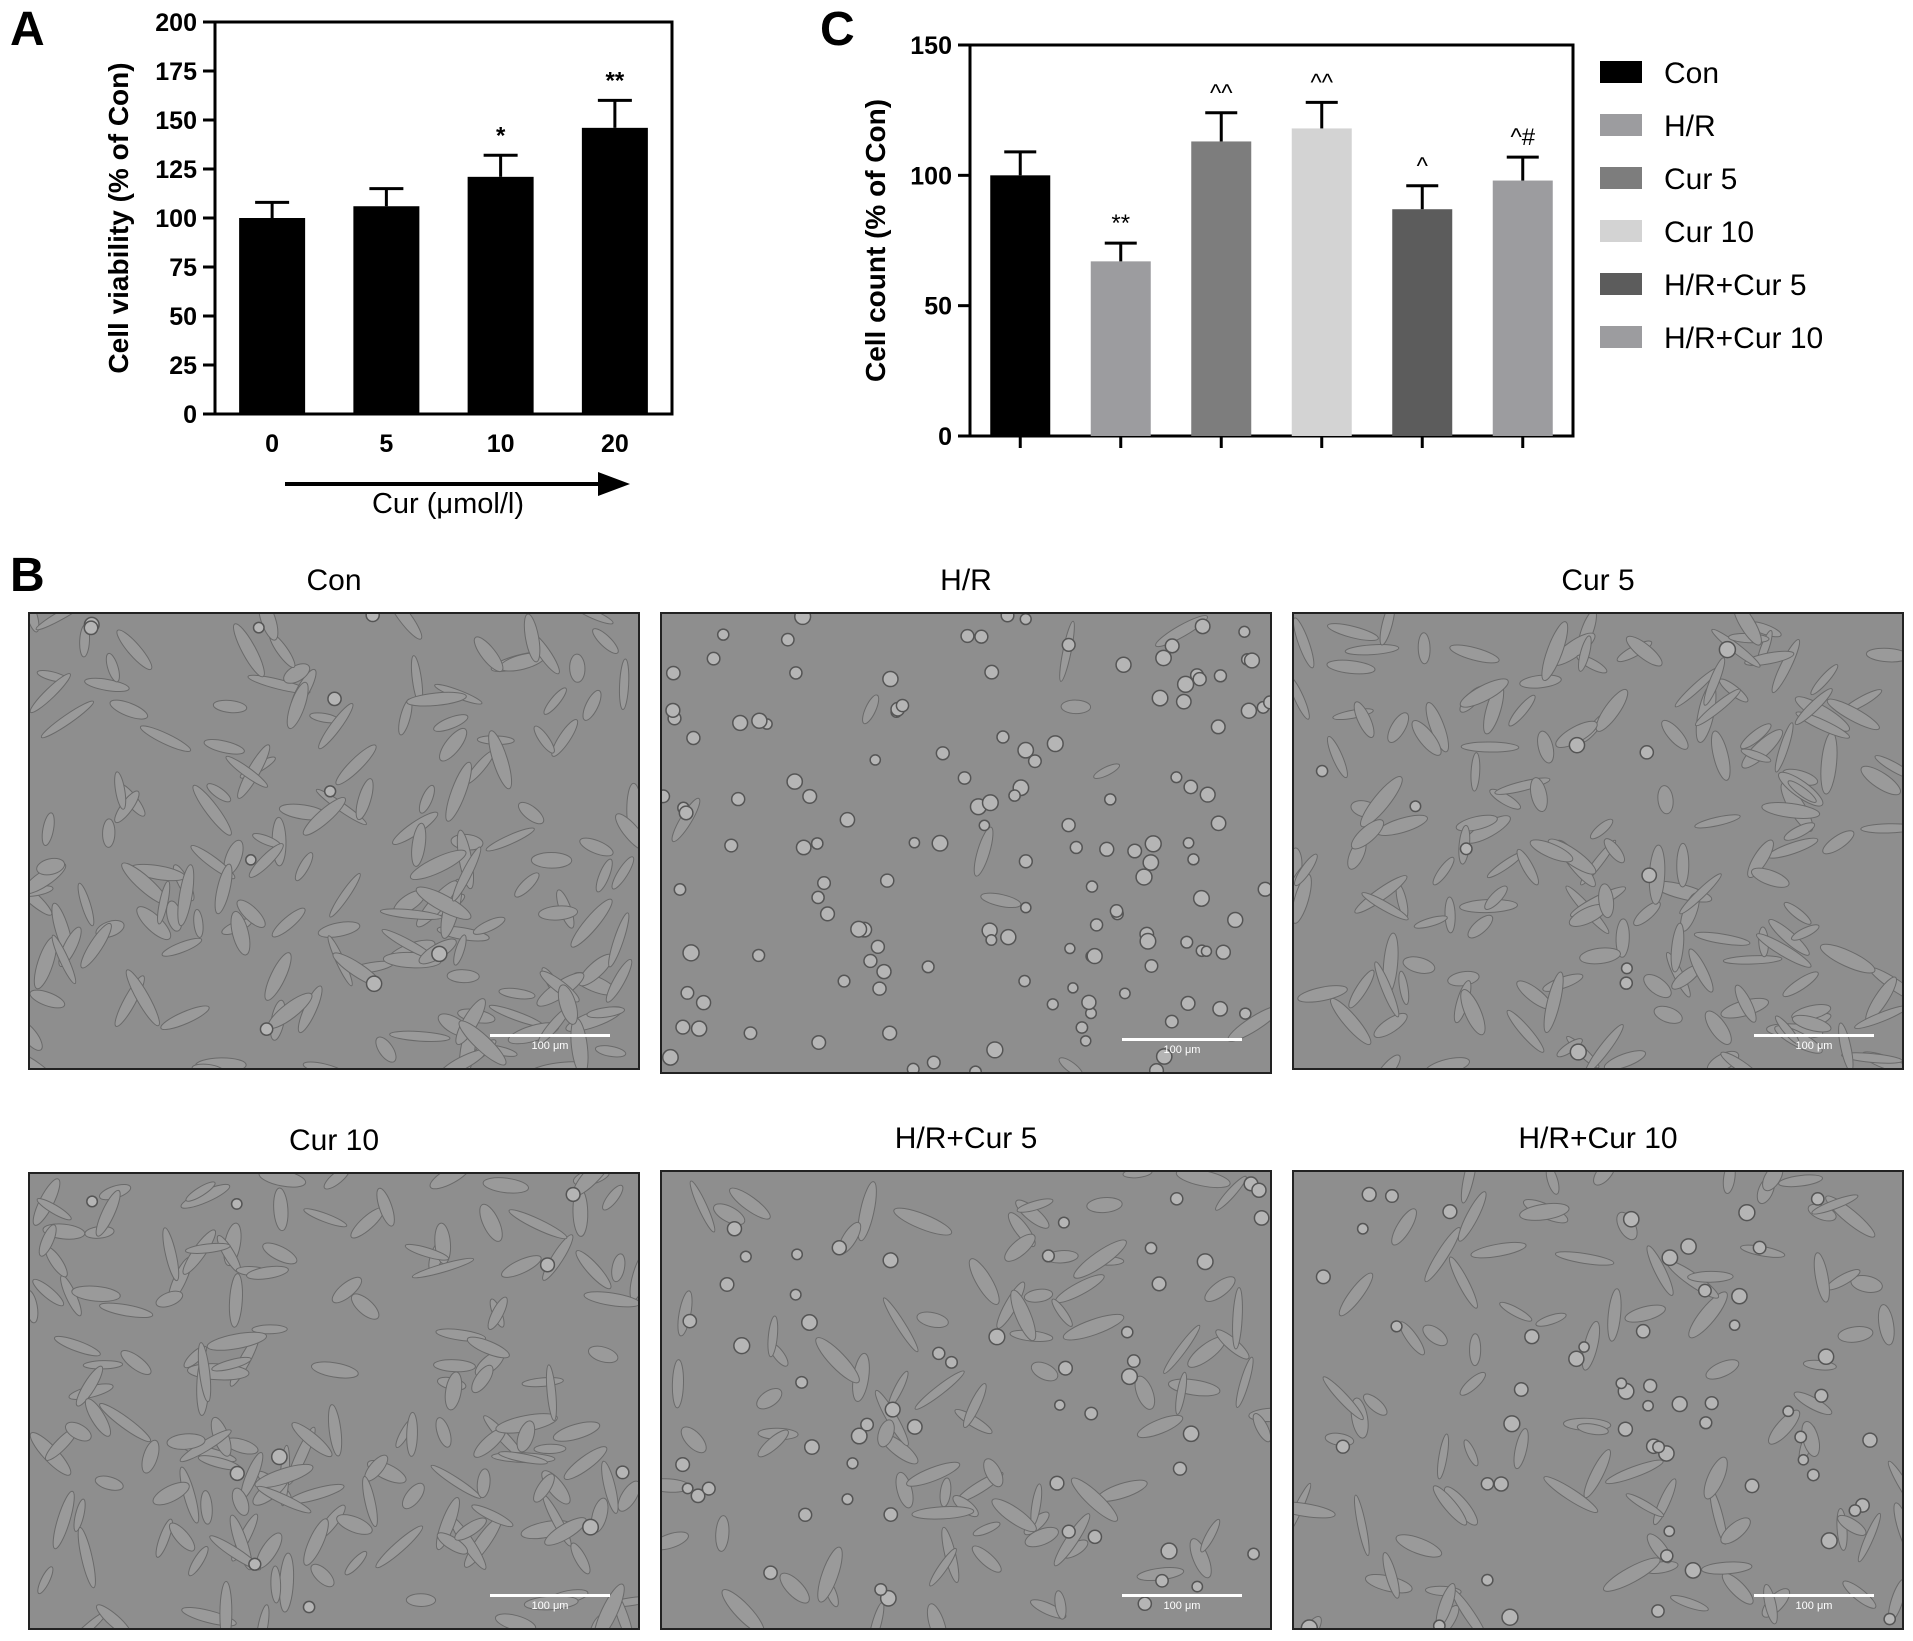 This screenshot has height=1641, width=1913. What do you see at coordinates (1598, 1138) in the screenshot?
I see `micrograph-title: H/R+Cur 10` at bounding box center [1598, 1138].